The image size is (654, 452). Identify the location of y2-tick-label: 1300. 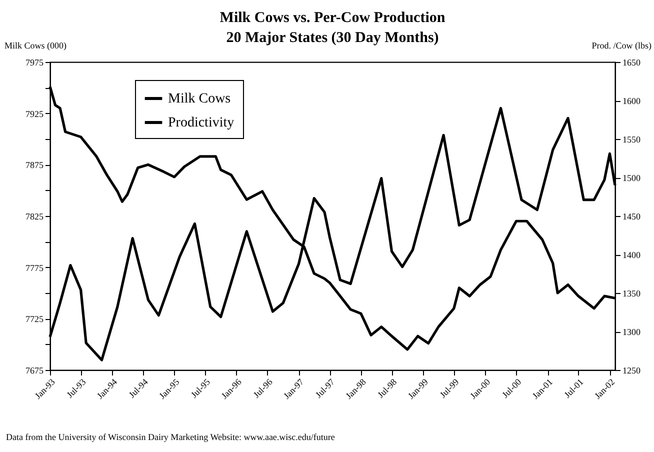
(631, 332).